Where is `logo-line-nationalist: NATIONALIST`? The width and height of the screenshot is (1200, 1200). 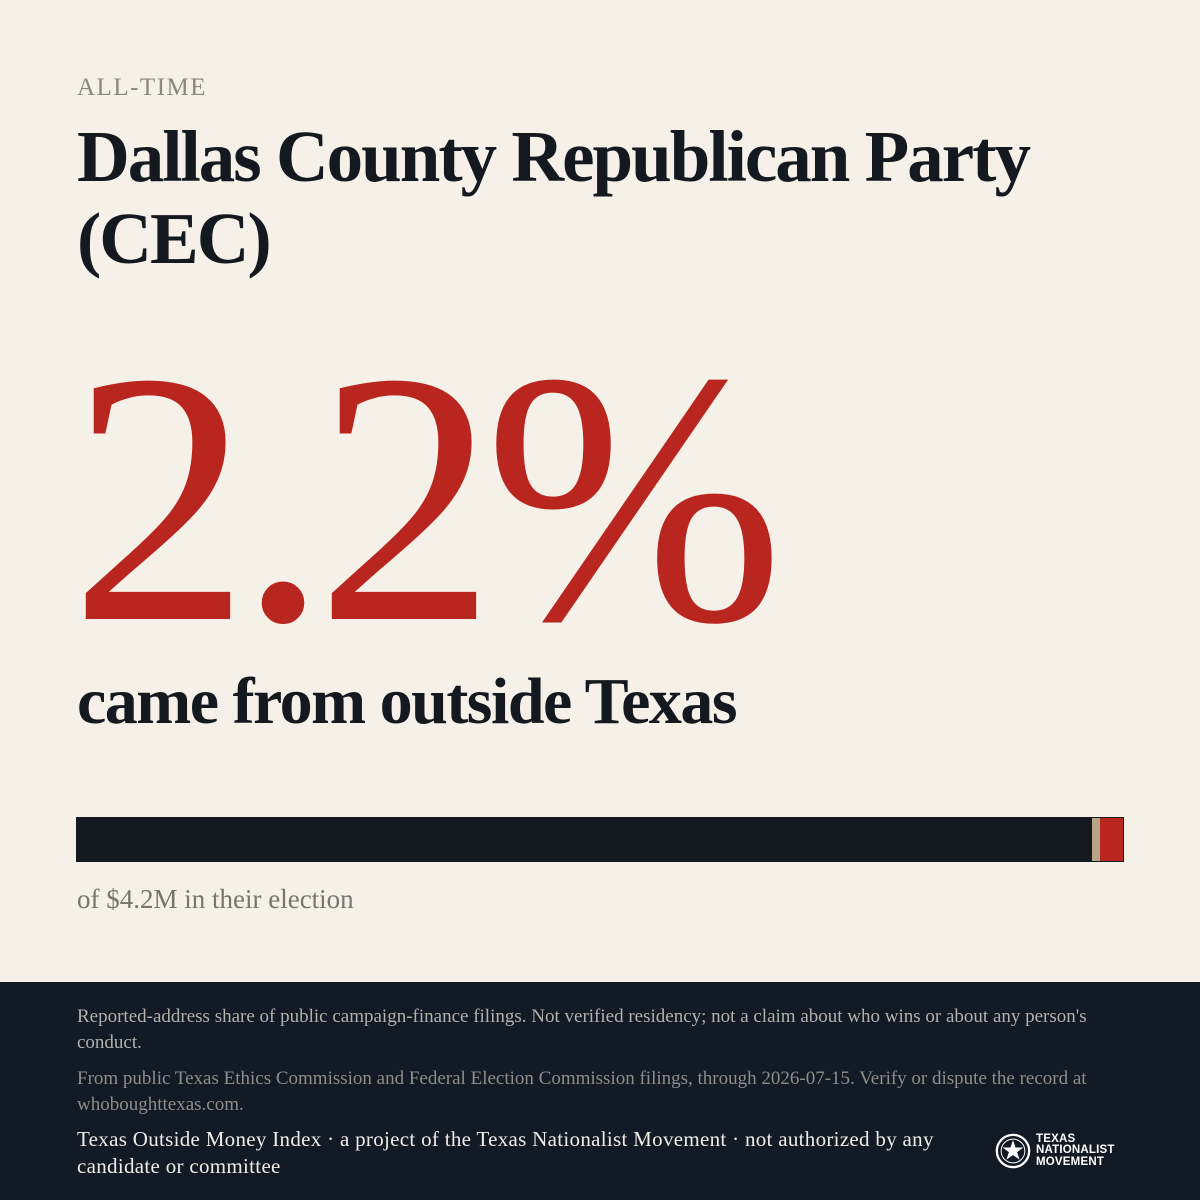 logo-line-nationalist: NATIONALIST is located at coordinates (1075, 1150).